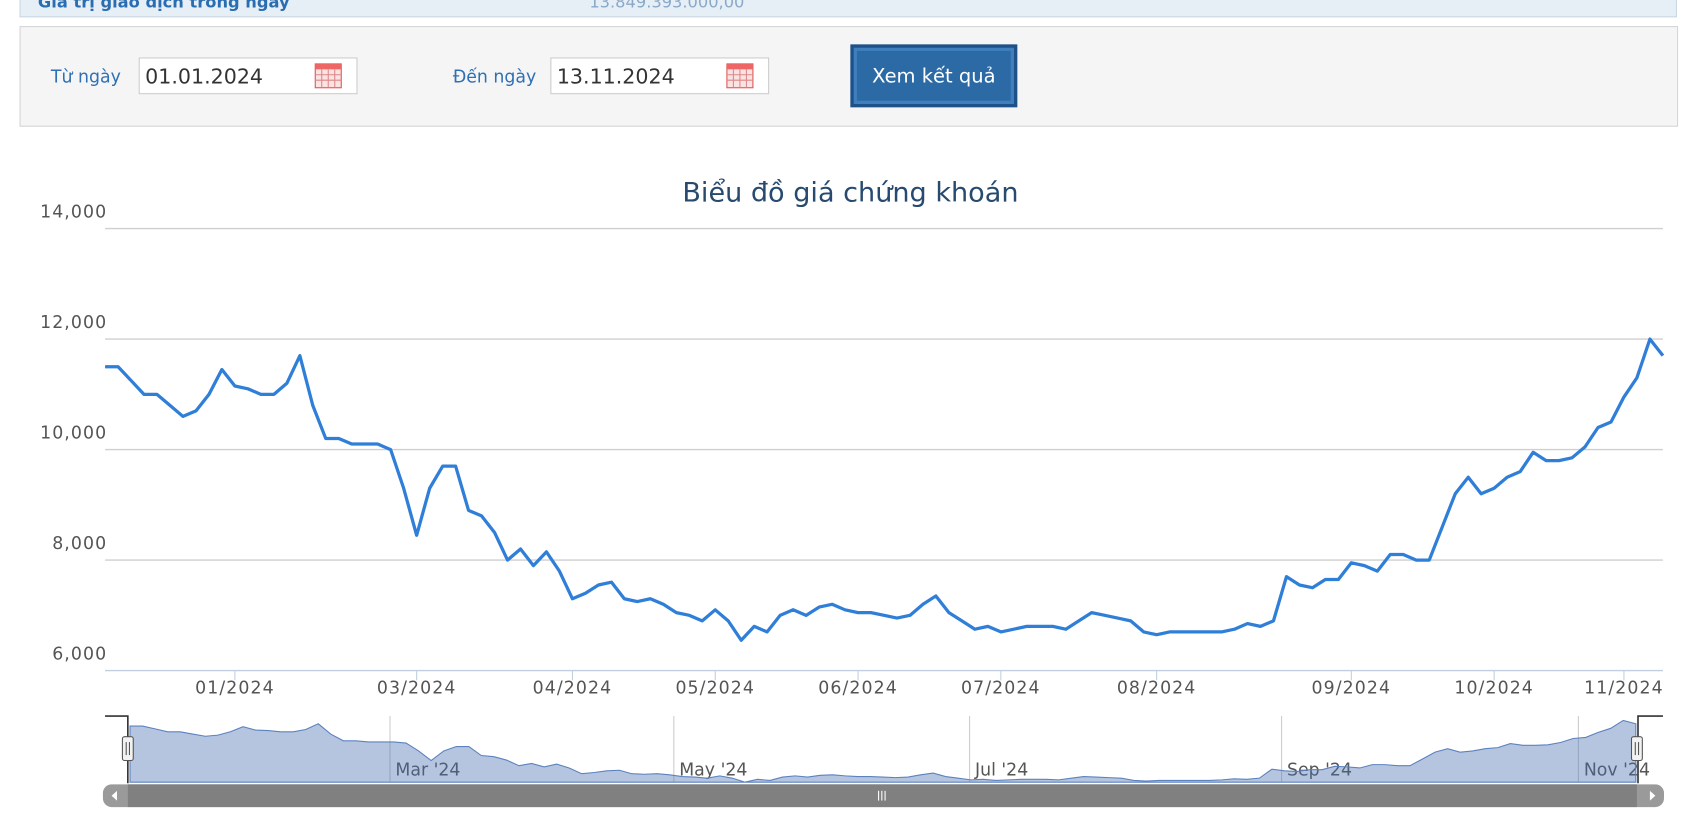  Describe the element at coordinates (1001, 771) in the screenshot. I see `navigator-label: Jul '24` at that location.